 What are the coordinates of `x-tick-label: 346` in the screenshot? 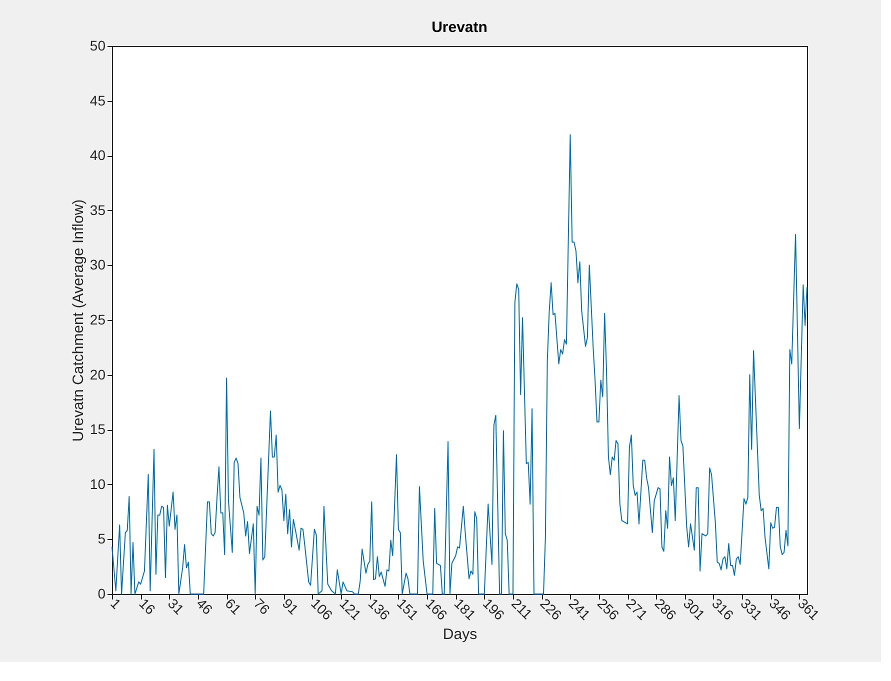 It's located at (780, 609).